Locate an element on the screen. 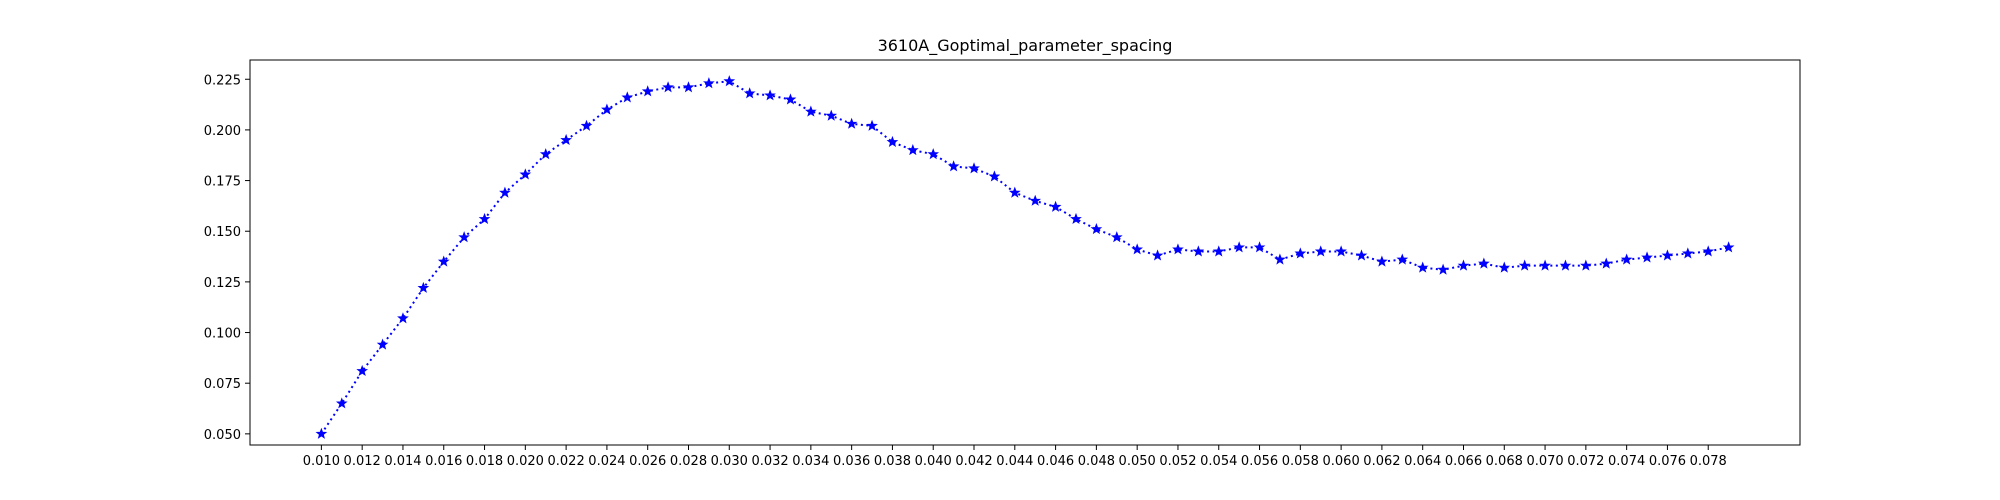  x-tick-label: 0.030 is located at coordinates (729, 461).